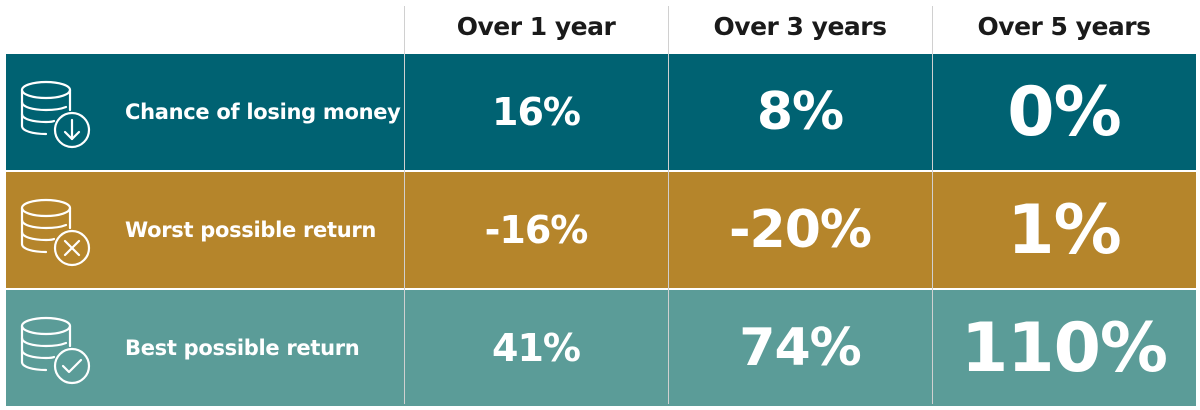 This screenshot has width=1200, height=410. Describe the element at coordinates (242, 348) in the screenshot. I see `row-label: Best possible return` at that location.